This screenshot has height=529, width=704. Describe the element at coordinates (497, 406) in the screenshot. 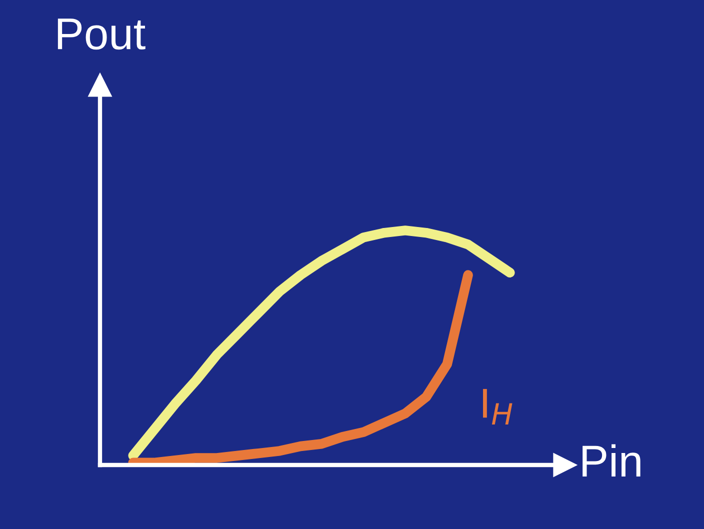

I see `series-label: I$_{H}$` at that location.